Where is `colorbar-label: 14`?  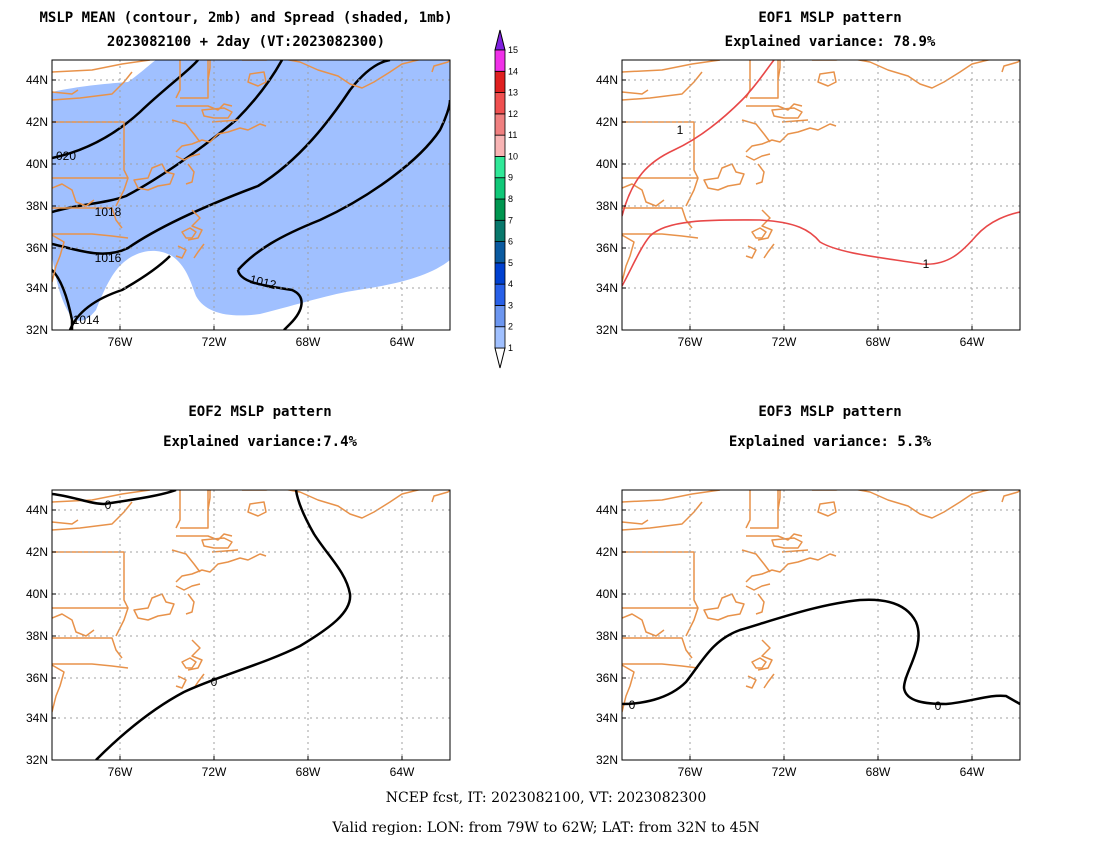
colorbar-label: 14 is located at coordinates (513, 71).